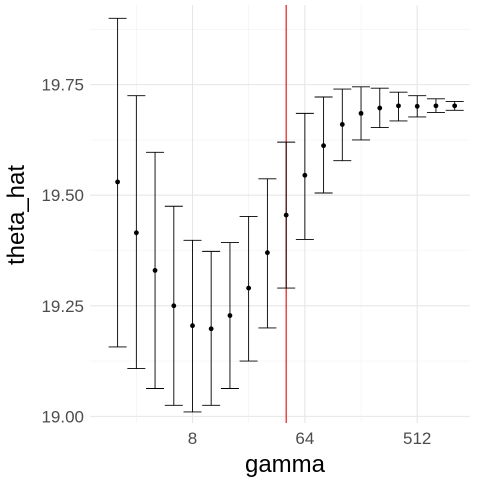 Image resolution: width=480 pixels, height=480 pixels. I want to click on x-axis-tick-labels: 8 64 512, so click(310, 438).